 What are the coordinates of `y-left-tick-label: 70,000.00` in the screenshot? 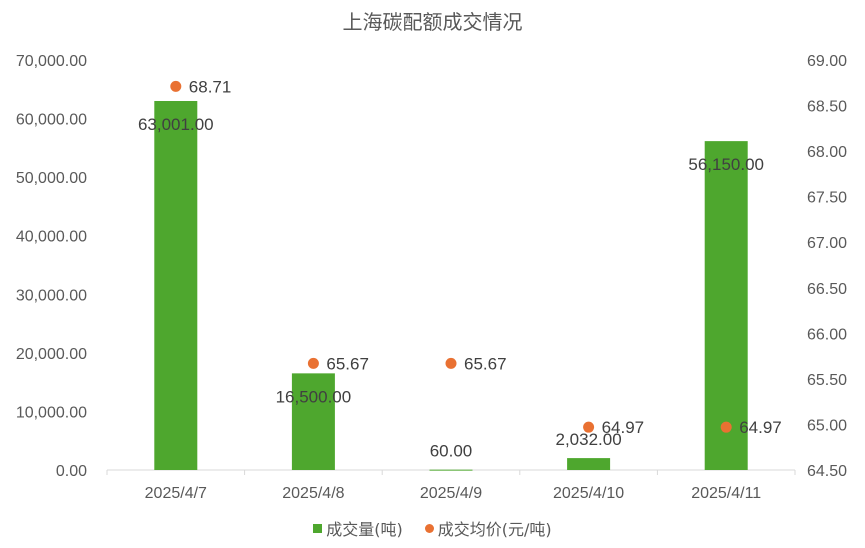 It's located at (51, 61).